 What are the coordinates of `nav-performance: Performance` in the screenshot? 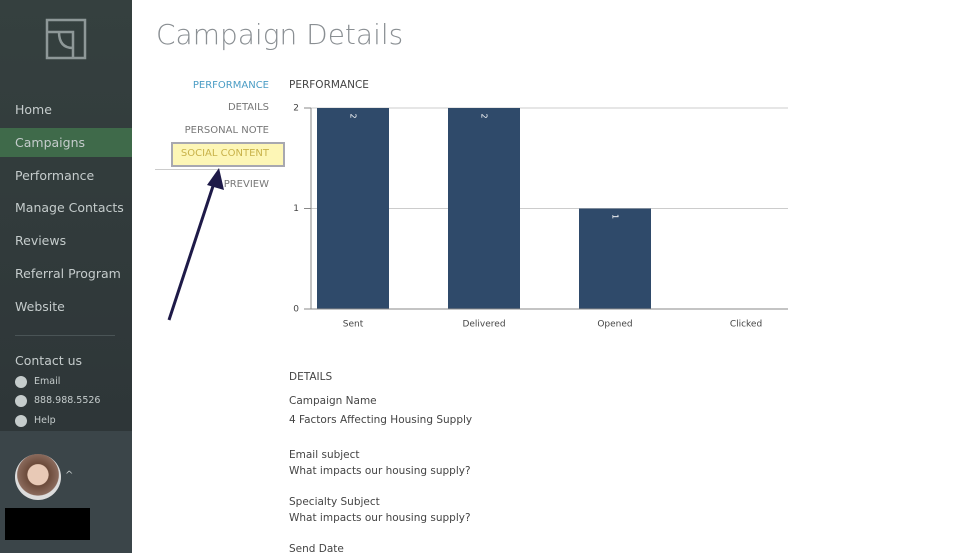 It's located at (55, 175).